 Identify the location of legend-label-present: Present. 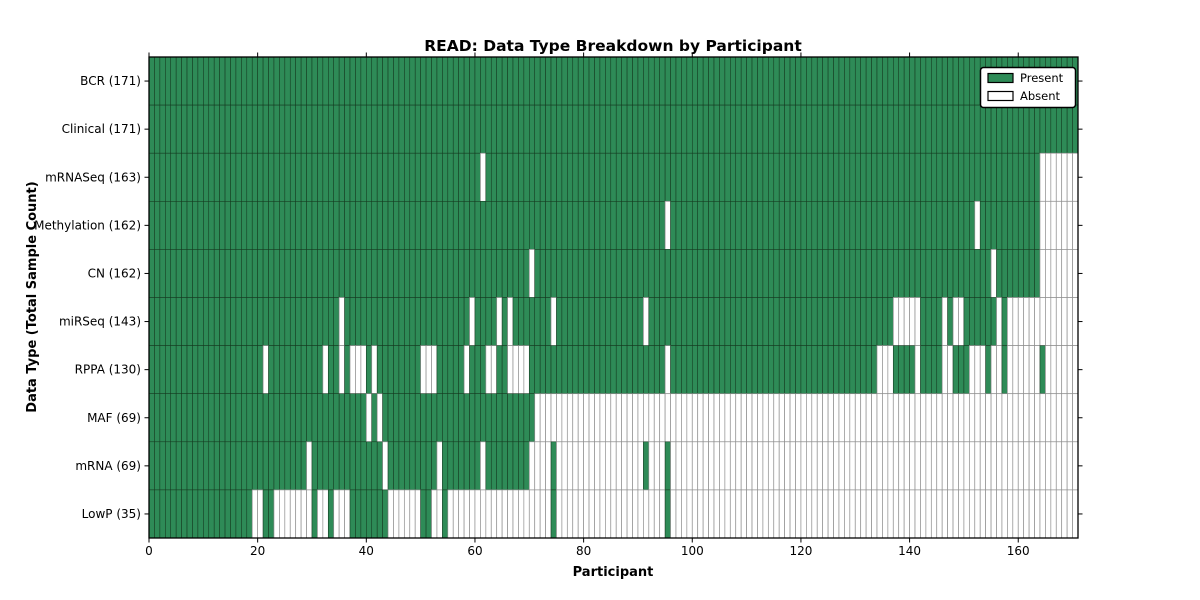
(1042, 78).